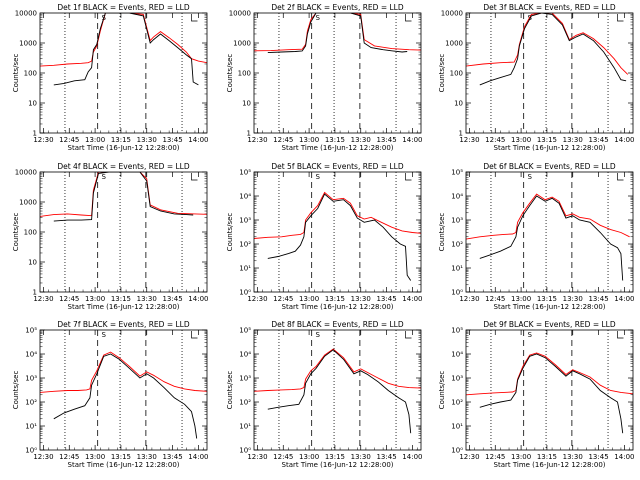 This screenshot has height=480, width=640. Describe the element at coordinates (123, 7) in the screenshot. I see `panel-title: Det 1f BLACK = Events, RED = LLD` at that location.